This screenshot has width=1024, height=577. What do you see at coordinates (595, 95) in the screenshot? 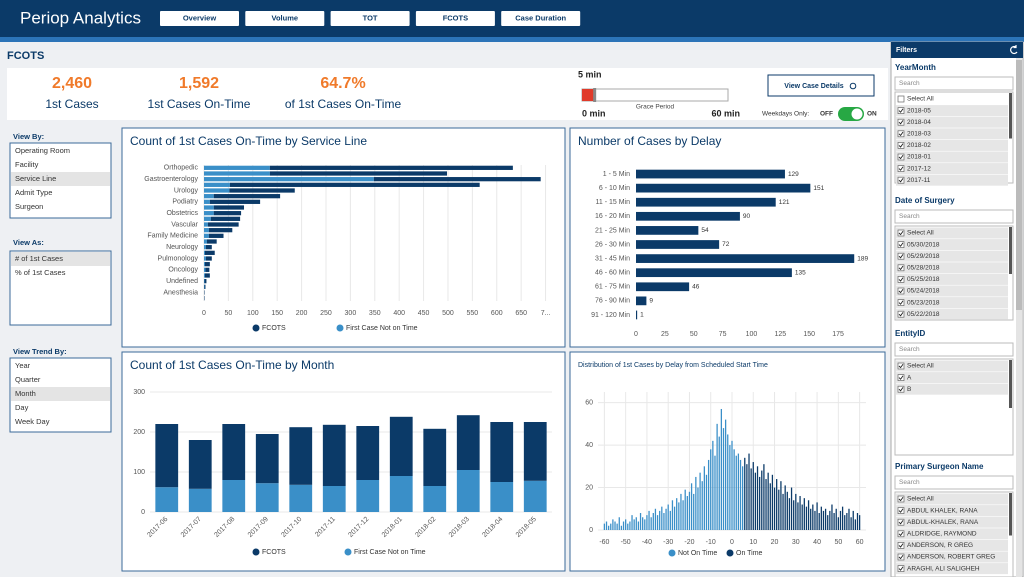
I see `slider-handle` at bounding box center [595, 95].